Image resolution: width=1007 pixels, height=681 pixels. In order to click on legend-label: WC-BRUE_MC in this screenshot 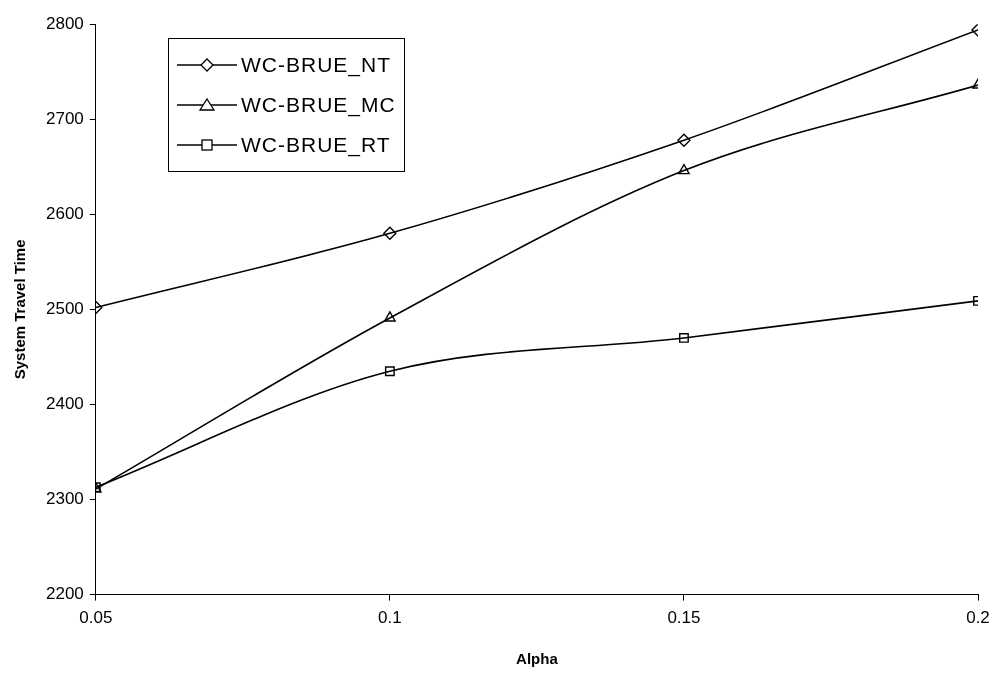, I will do `click(318, 105)`.